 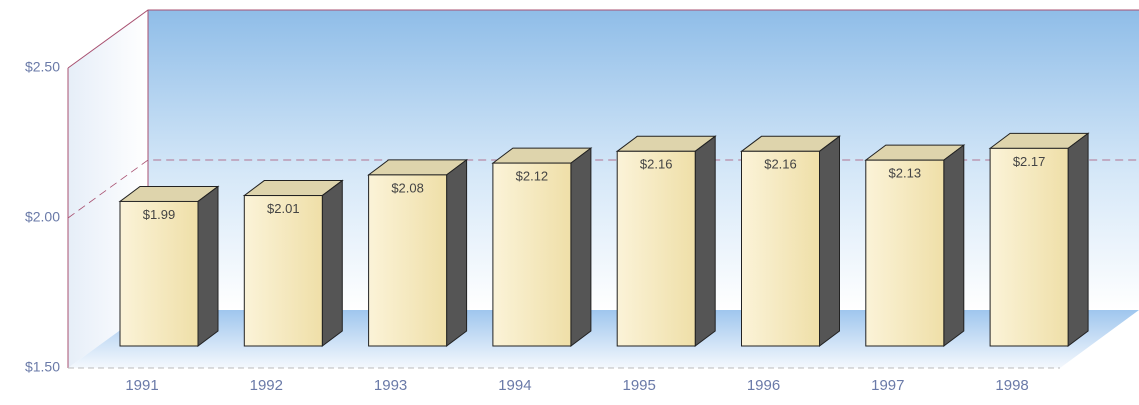 What do you see at coordinates (141, 385) in the screenshot?
I see `x-tick-label: 1991` at bounding box center [141, 385].